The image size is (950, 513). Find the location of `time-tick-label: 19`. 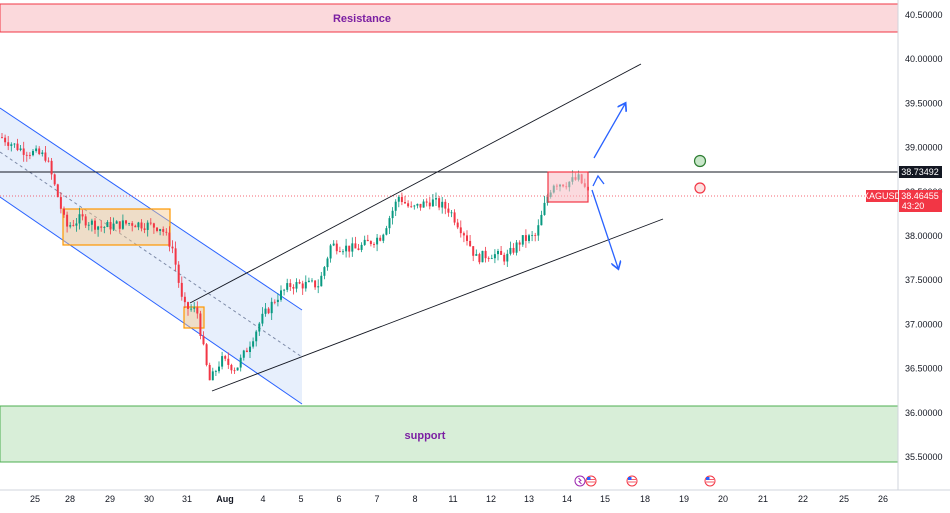

time-tick-label: 19 is located at coordinates (684, 499).